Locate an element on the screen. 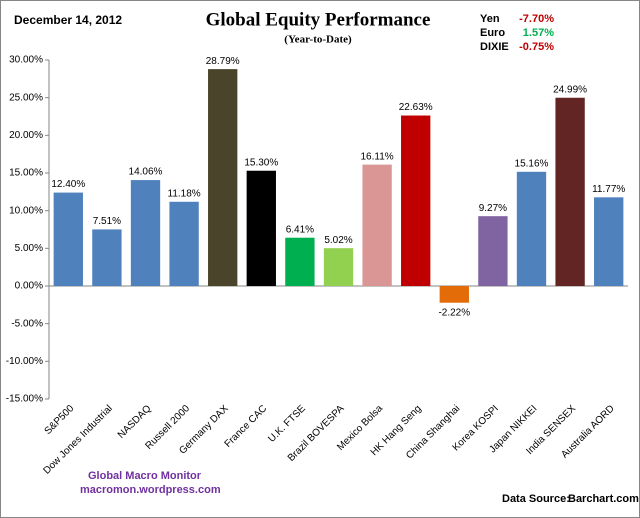  value-label: 15.16% is located at coordinates (532, 163).